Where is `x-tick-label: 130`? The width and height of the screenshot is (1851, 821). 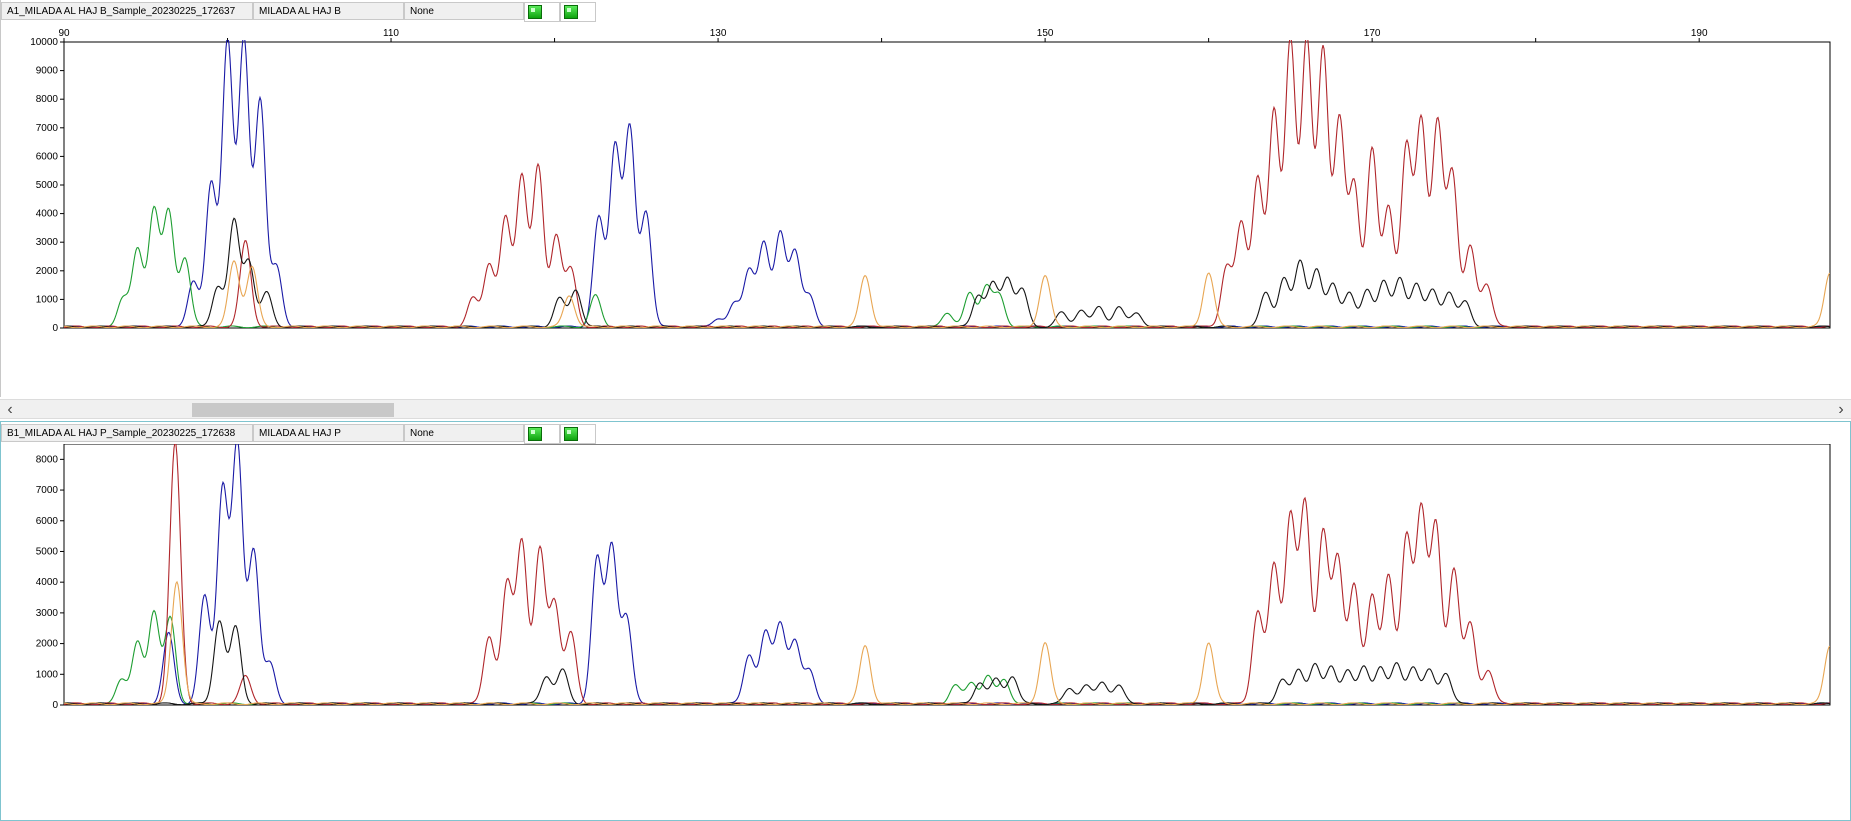
x-tick-label: 130 is located at coordinates (718, 33).